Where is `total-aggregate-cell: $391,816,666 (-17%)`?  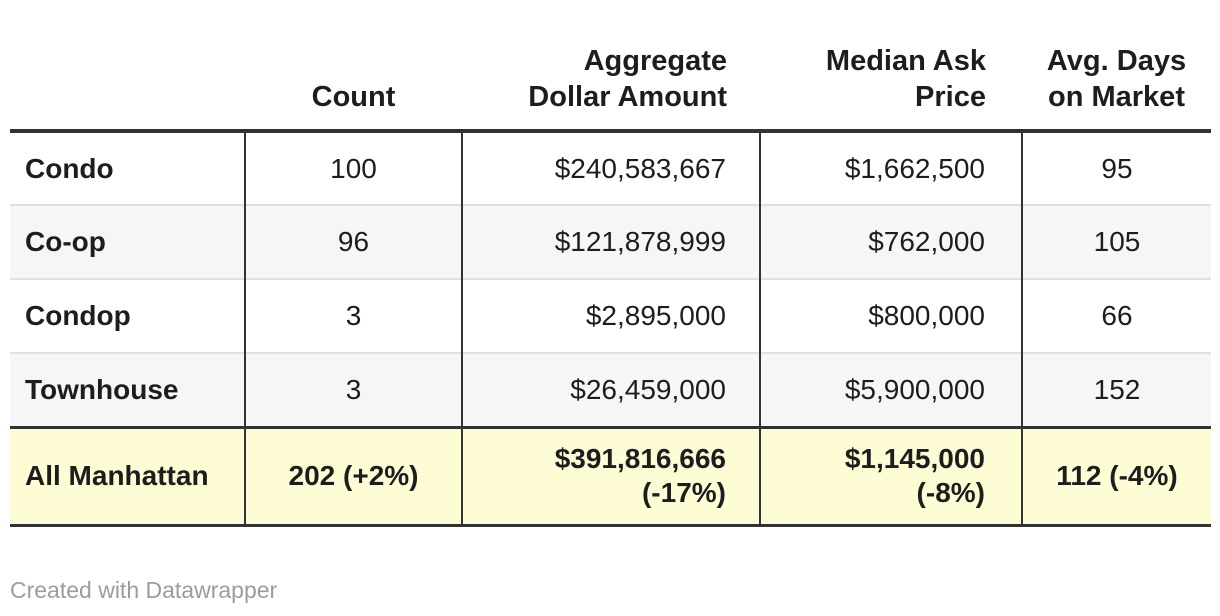
total-aggregate-cell: $391,816,666 (-17%) is located at coordinates (610, 476).